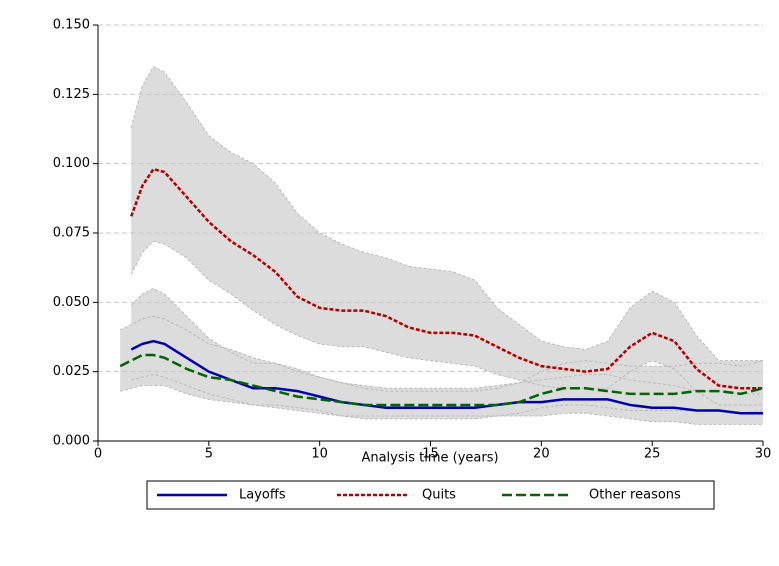 The width and height of the screenshot is (779, 566). I want to click on legend-label: Layoffs, so click(262, 495).